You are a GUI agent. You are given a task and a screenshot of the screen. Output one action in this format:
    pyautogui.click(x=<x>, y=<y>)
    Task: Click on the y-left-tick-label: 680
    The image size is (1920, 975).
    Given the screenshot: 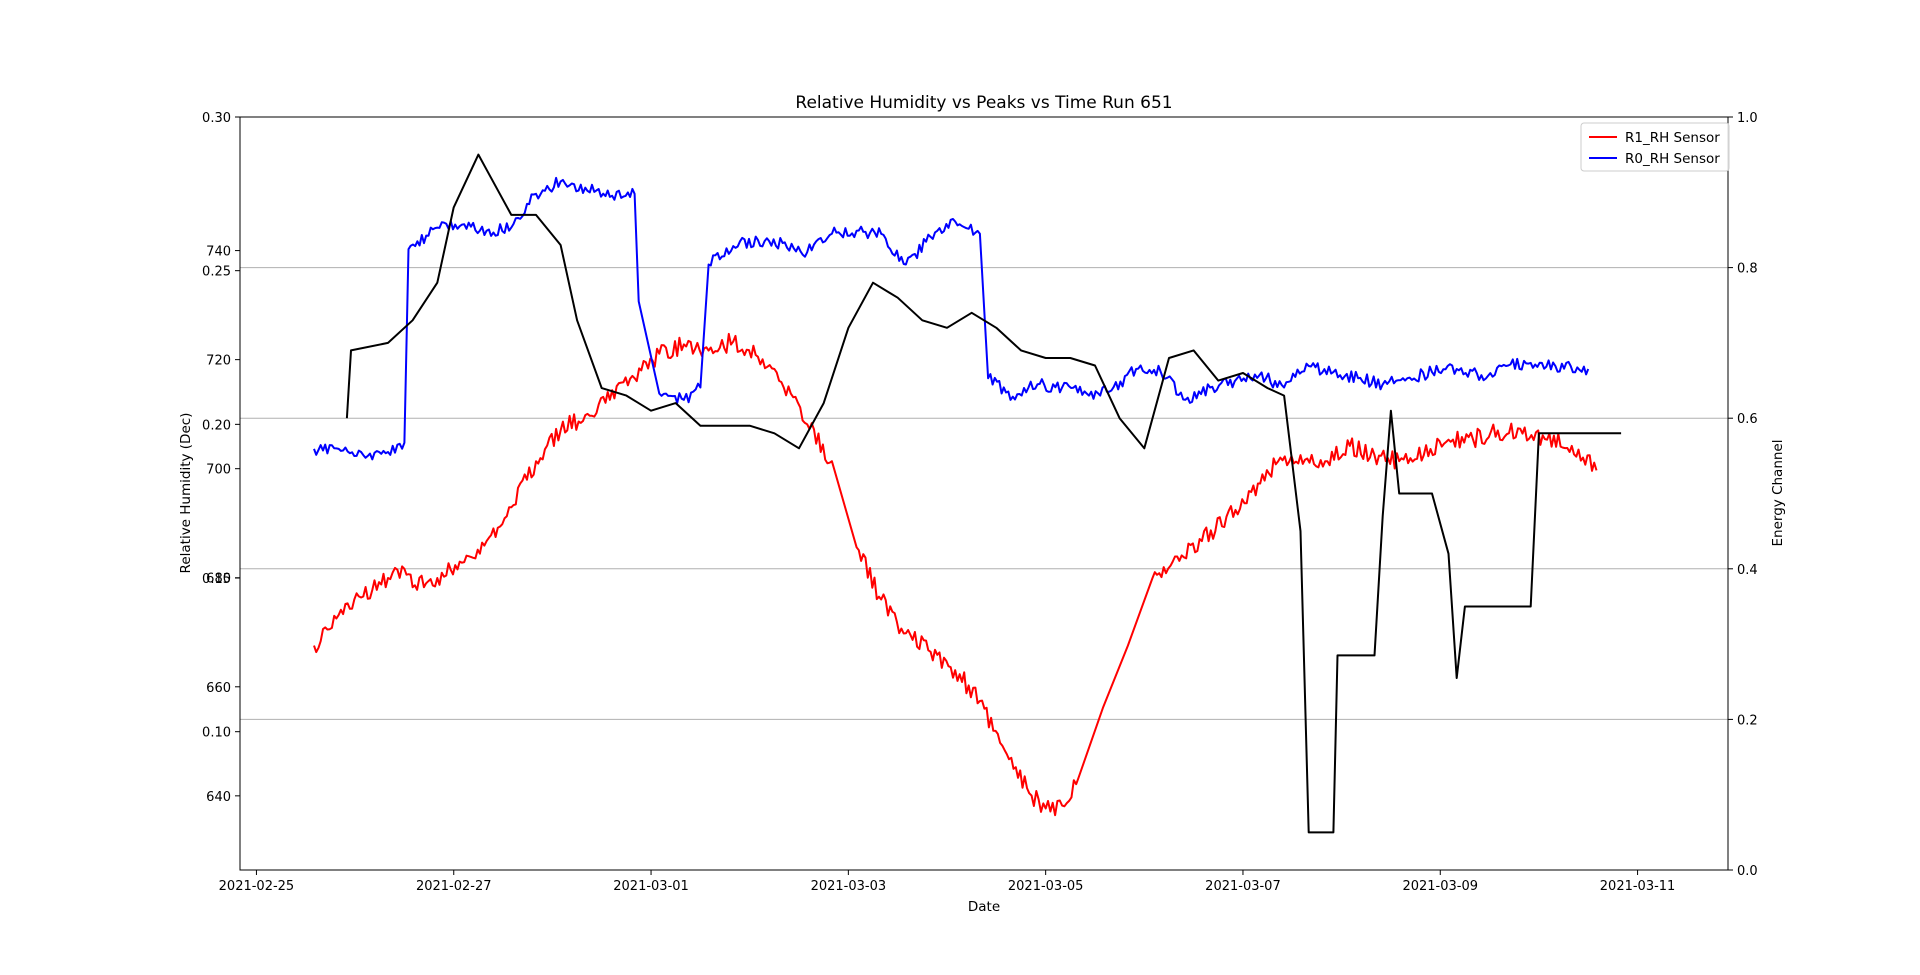 What is the action you would take?
    pyautogui.click(x=218, y=579)
    